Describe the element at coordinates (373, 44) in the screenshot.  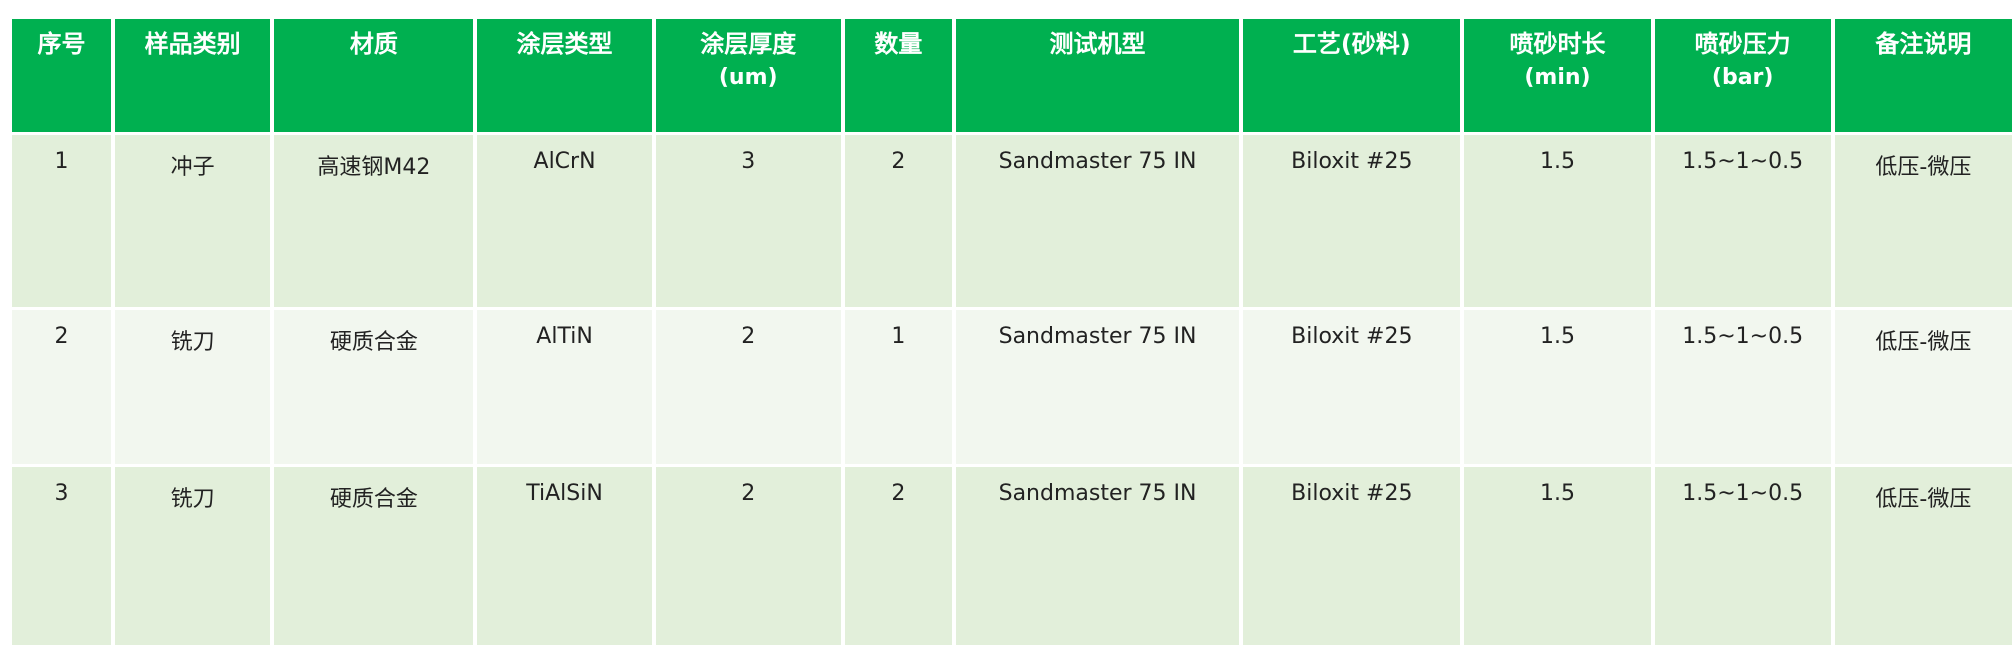
I see `column-header-label: 材质` at that location.